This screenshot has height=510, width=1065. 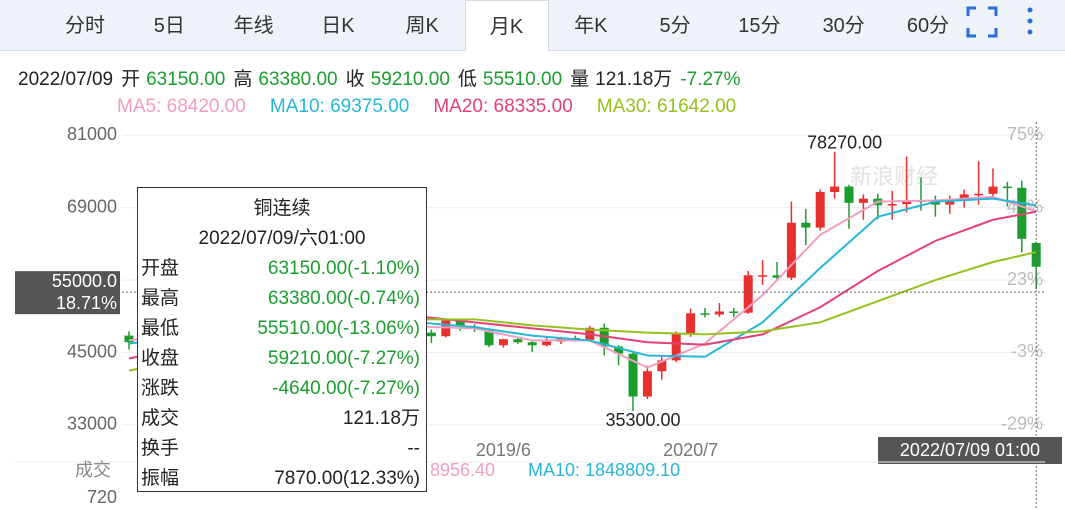 I want to click on tooltip-row: 振幅 7870.00(12.33%), so click(x=282, y=479).